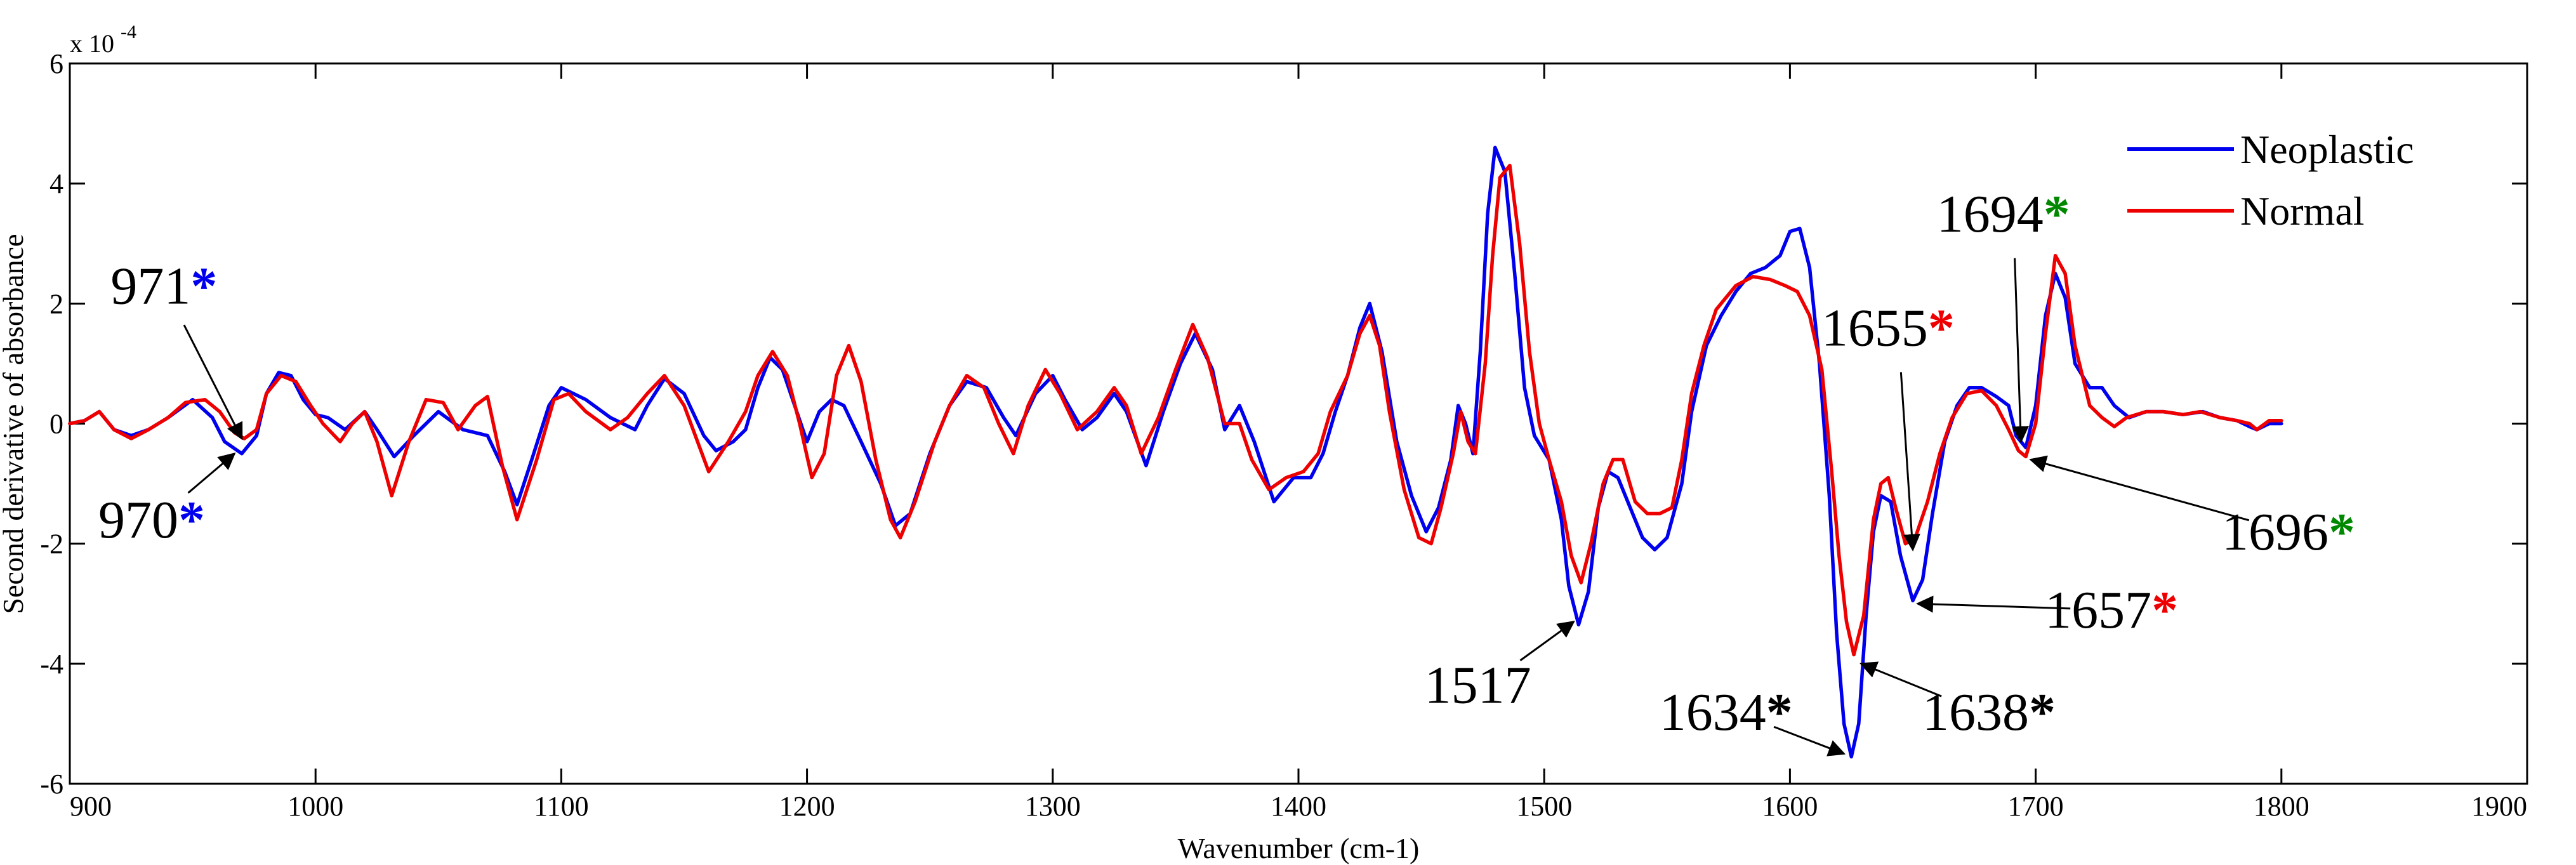 The image size is (2576, 865). I want to click on y-exponent-base: x 10, so click(92, 43).